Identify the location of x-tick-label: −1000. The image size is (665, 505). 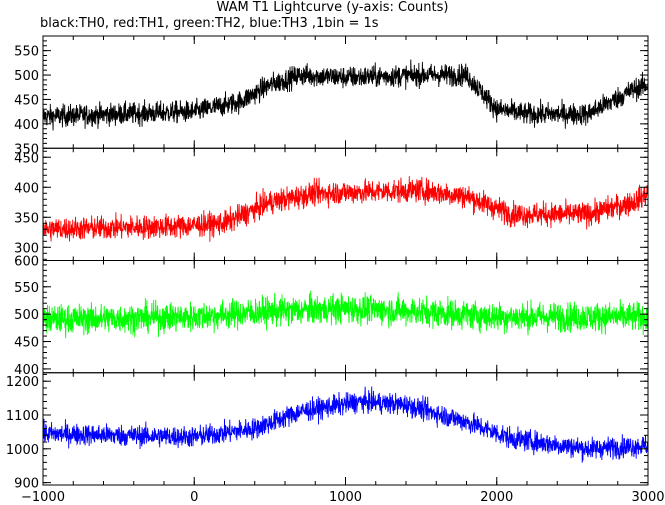
(43, 497).